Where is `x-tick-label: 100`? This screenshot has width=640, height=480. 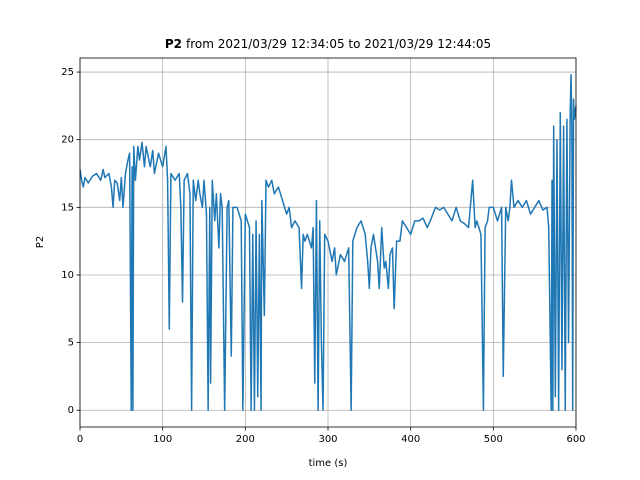 x-tick-label: 100 is located at coordinates (162, 439).